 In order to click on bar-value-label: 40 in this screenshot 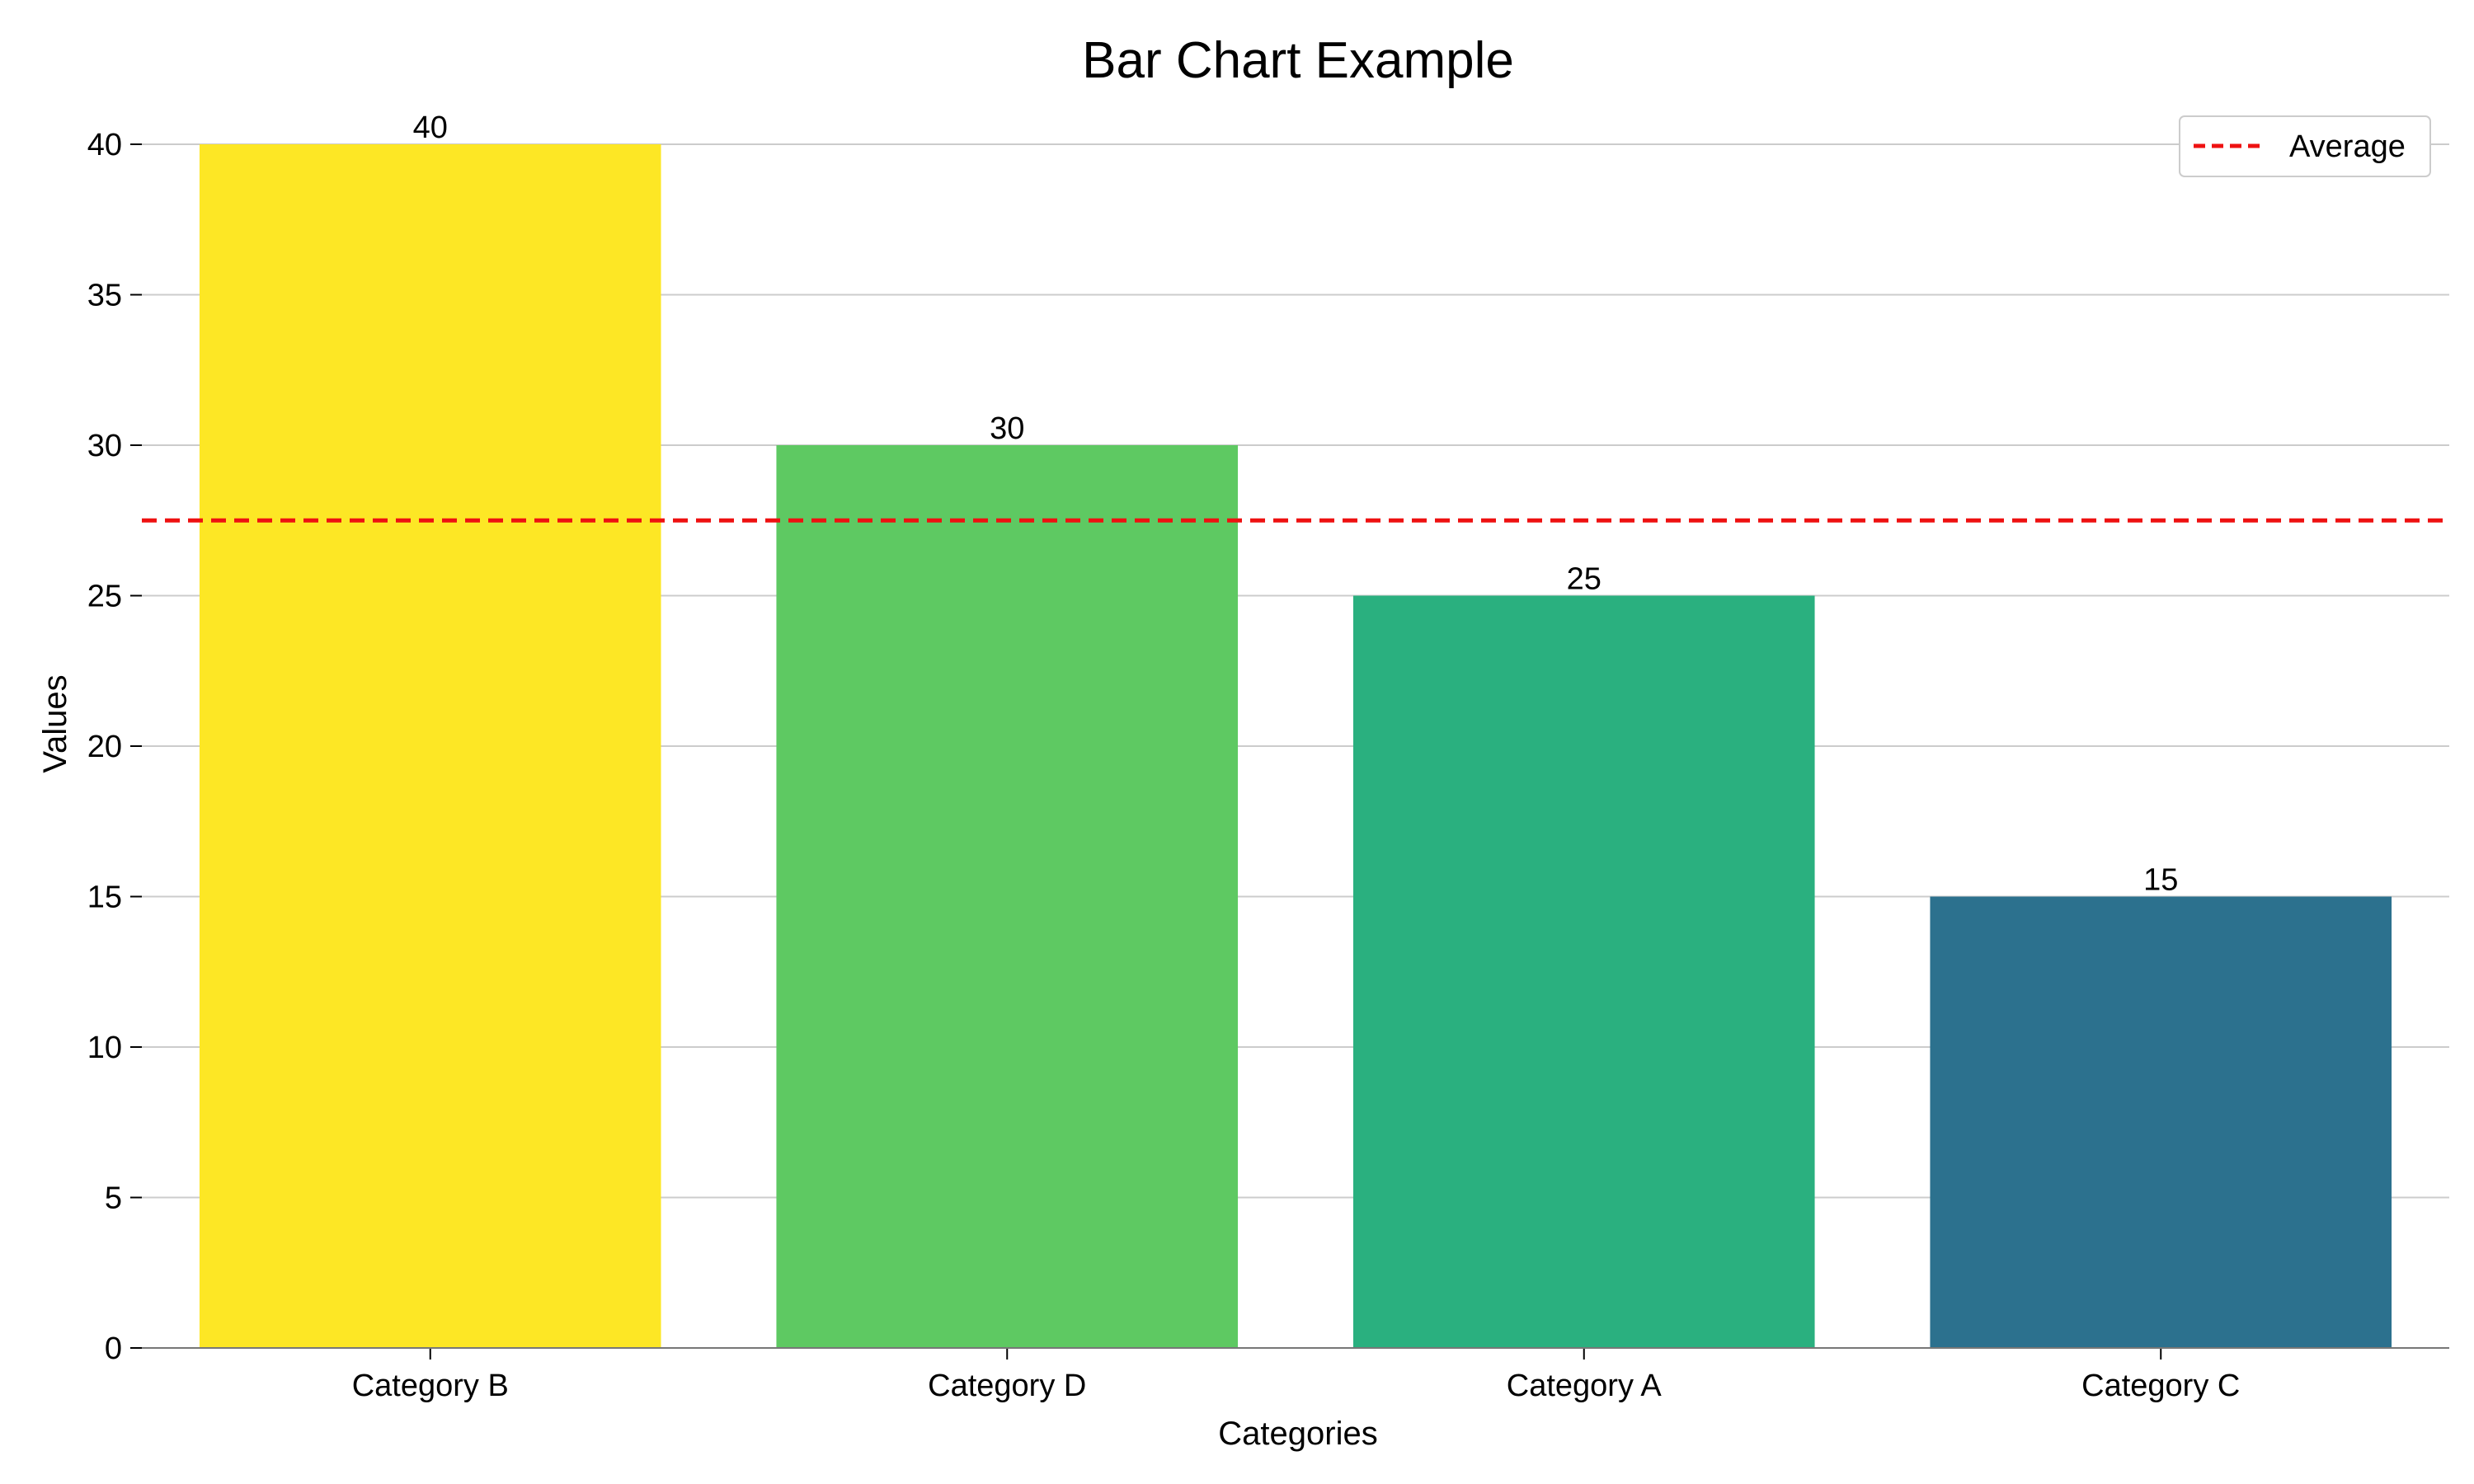, I will do `click(430, 128)`.